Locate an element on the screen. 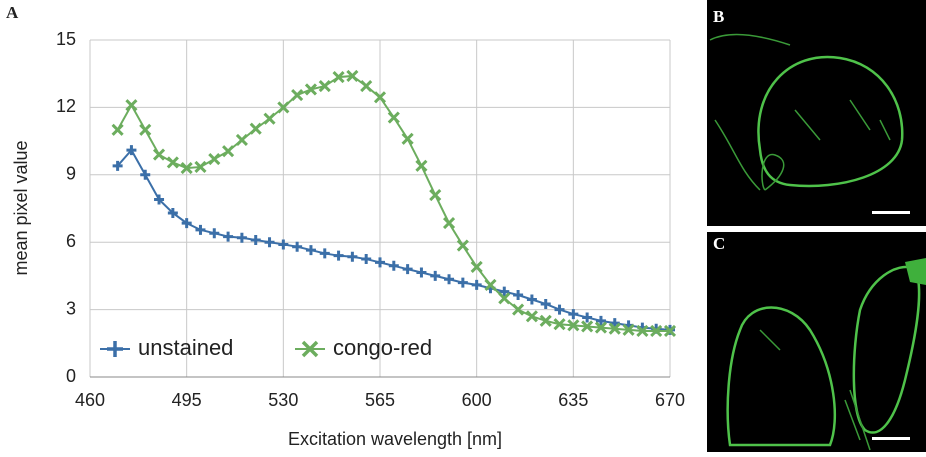 The image size is (926, 457). x-tick-label: 670 is located at coordinates (670, 400).